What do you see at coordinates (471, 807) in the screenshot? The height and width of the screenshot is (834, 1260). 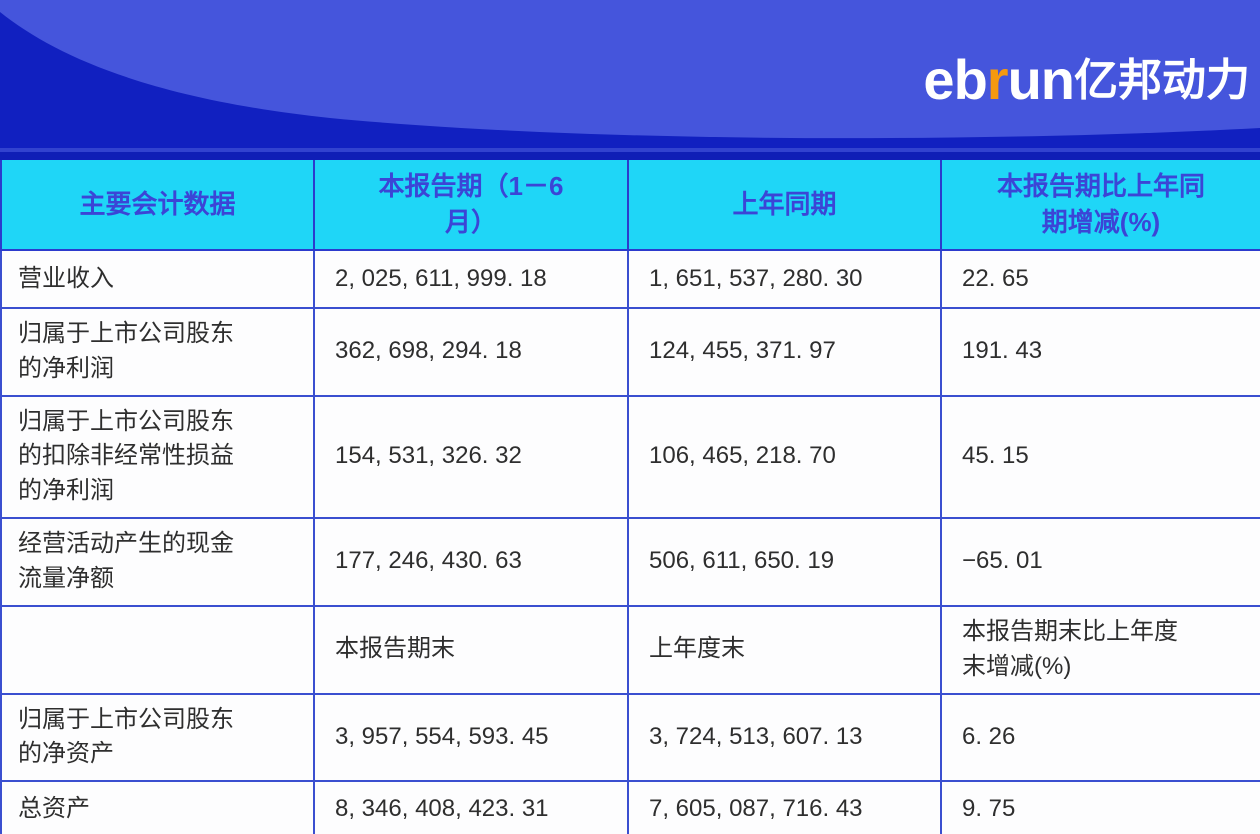 I see `row-current-value: 8, 346, 408, 423. 31` at bounding box center [471, 807].